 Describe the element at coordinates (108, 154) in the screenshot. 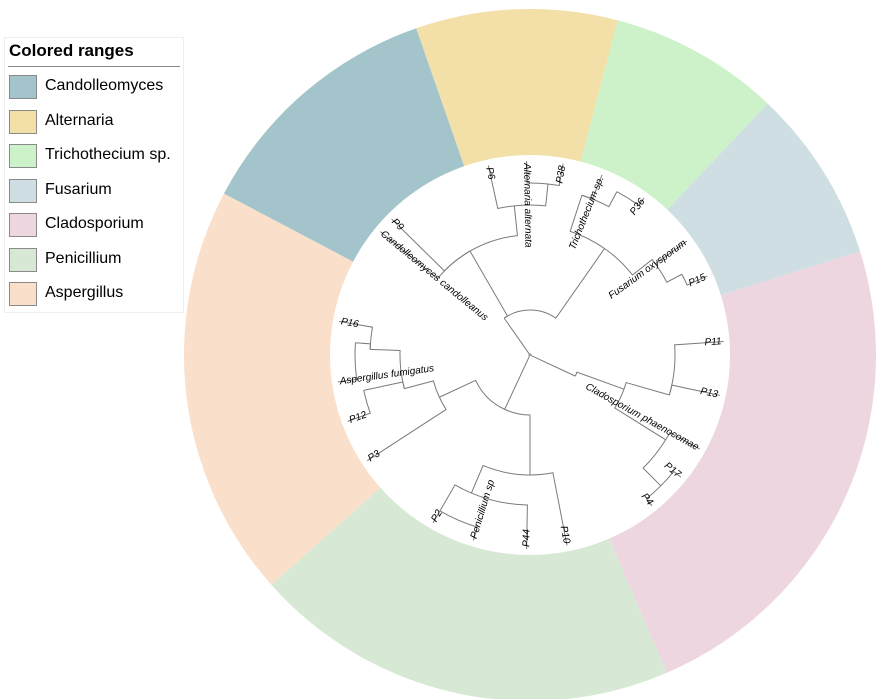

I see `legend-label: Trichothecium sp.` at that location.